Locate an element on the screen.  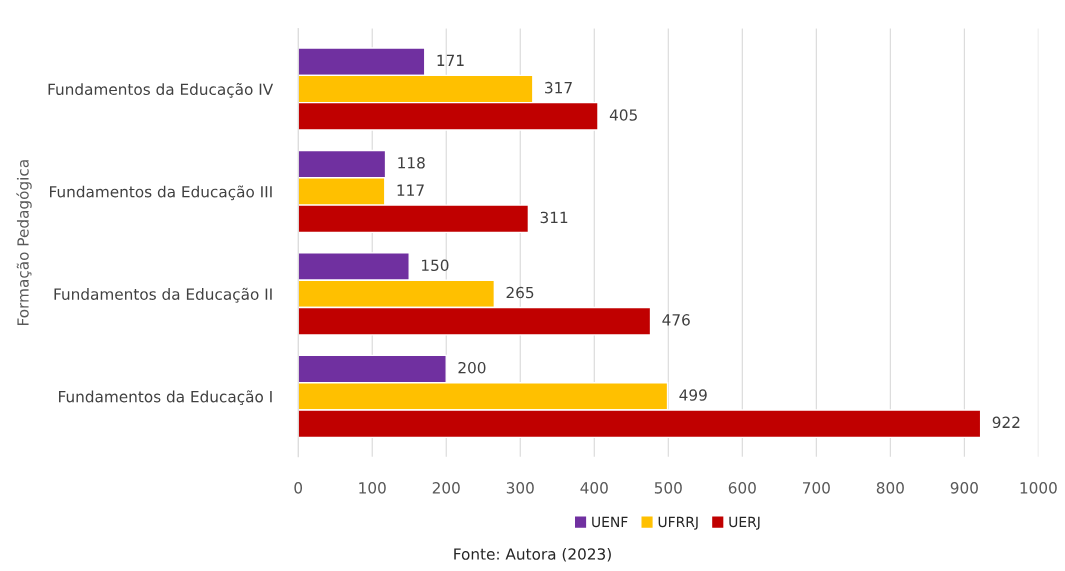
x-tick-label: 400 is located at coordinates (594, 488).